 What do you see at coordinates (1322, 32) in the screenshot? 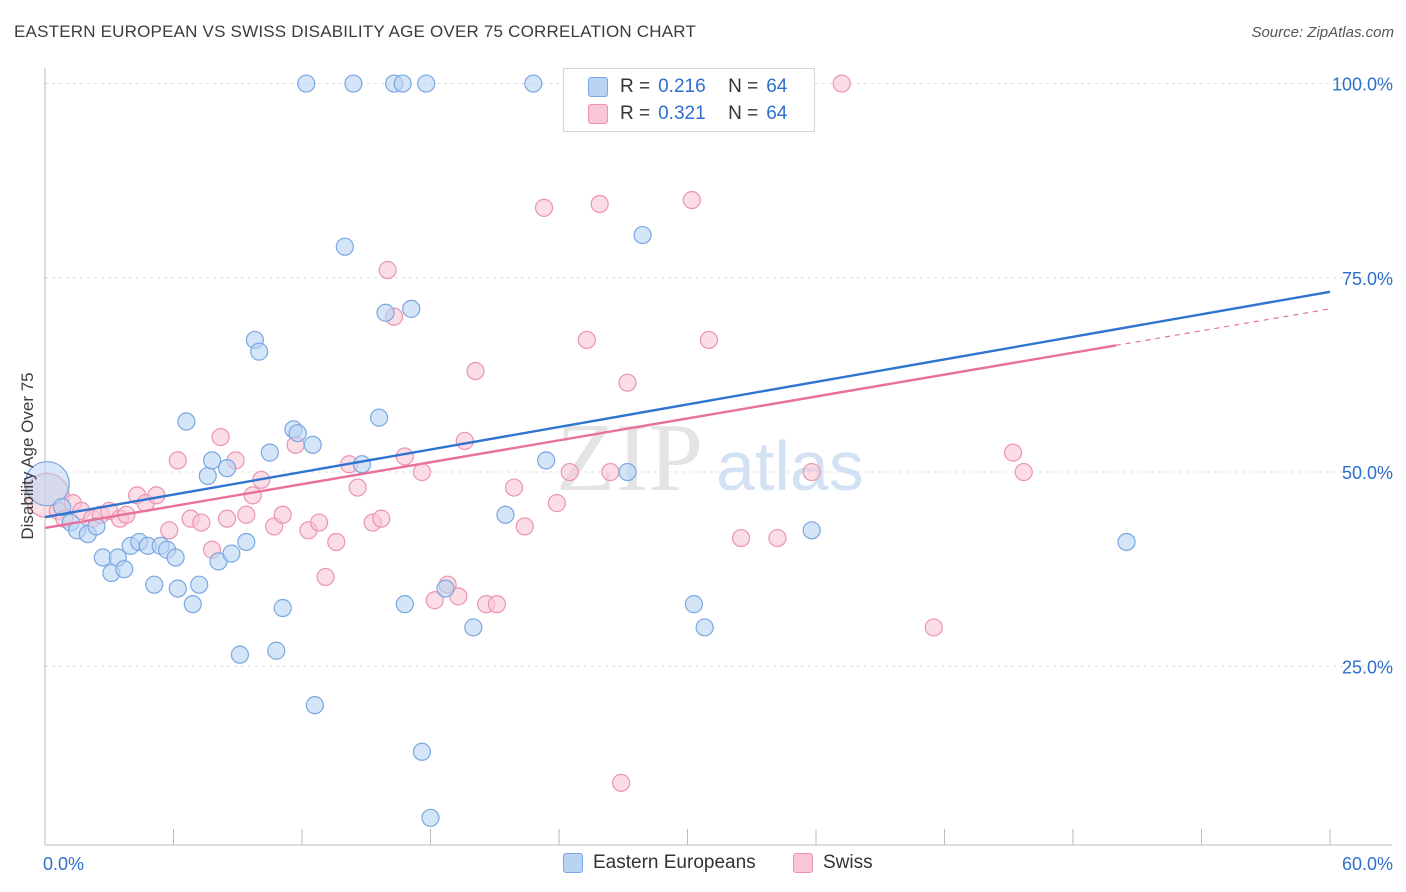
I see `source-label: Source: ZipAtlas.com` at bounding box center [1322, 32].